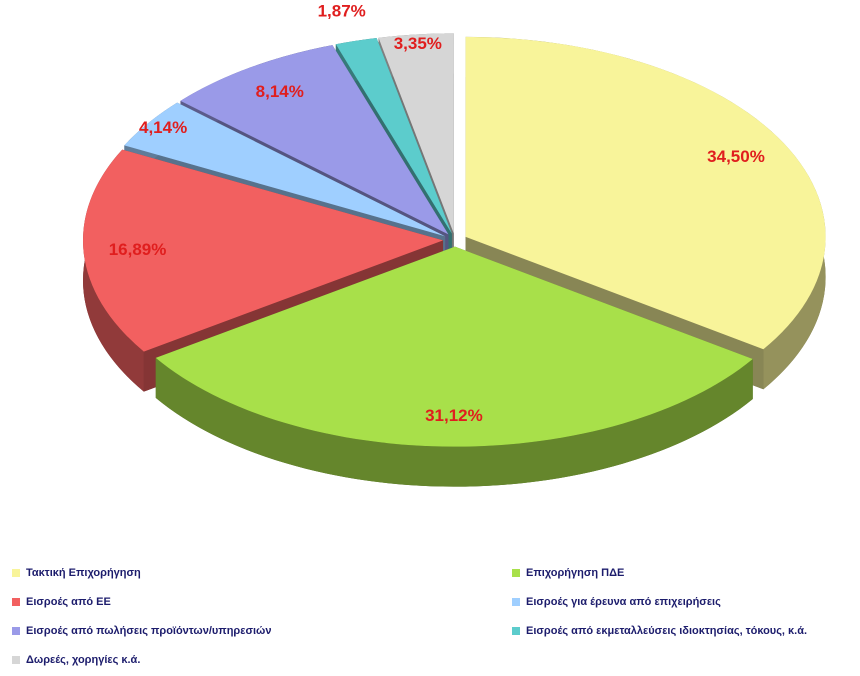 This screenshot has width=860, height=676. Describe the element at coordinates (575, 573) in the screenshot. I see `legend-label: Επιχορήγηση ΠΔΕ` at that location.